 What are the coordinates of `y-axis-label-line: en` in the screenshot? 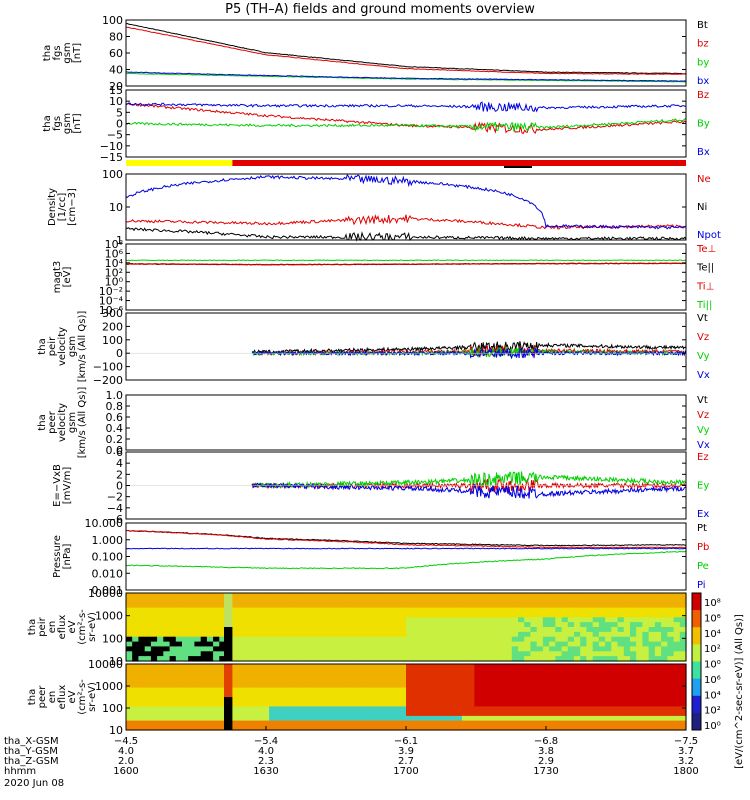 It's located at (52, 697).